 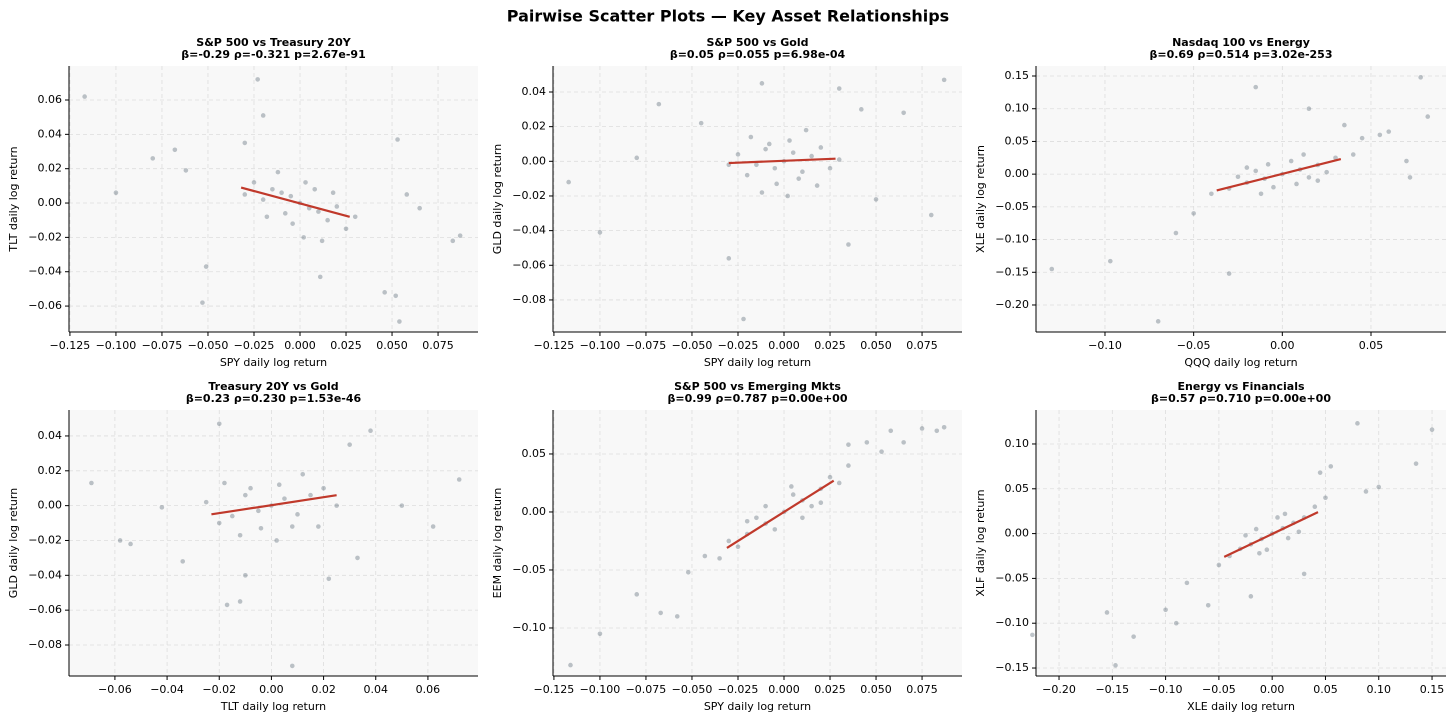 I want to click on y-tick-label: −0.02, so click(x=529, y=195).